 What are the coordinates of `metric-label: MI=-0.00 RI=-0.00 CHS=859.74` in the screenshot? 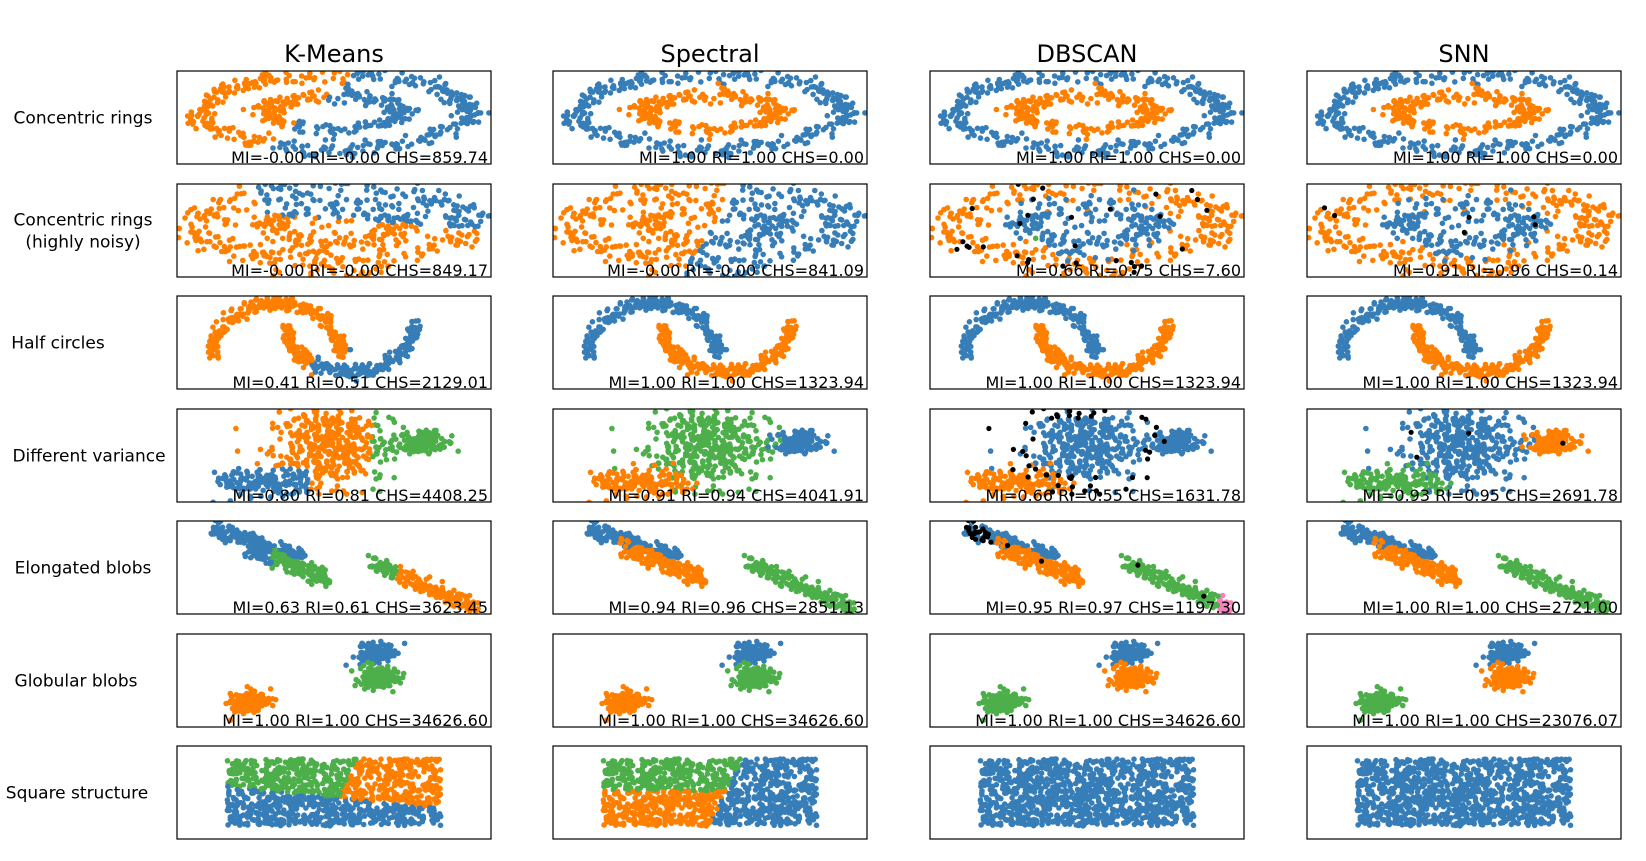 It's located at (359, 157).